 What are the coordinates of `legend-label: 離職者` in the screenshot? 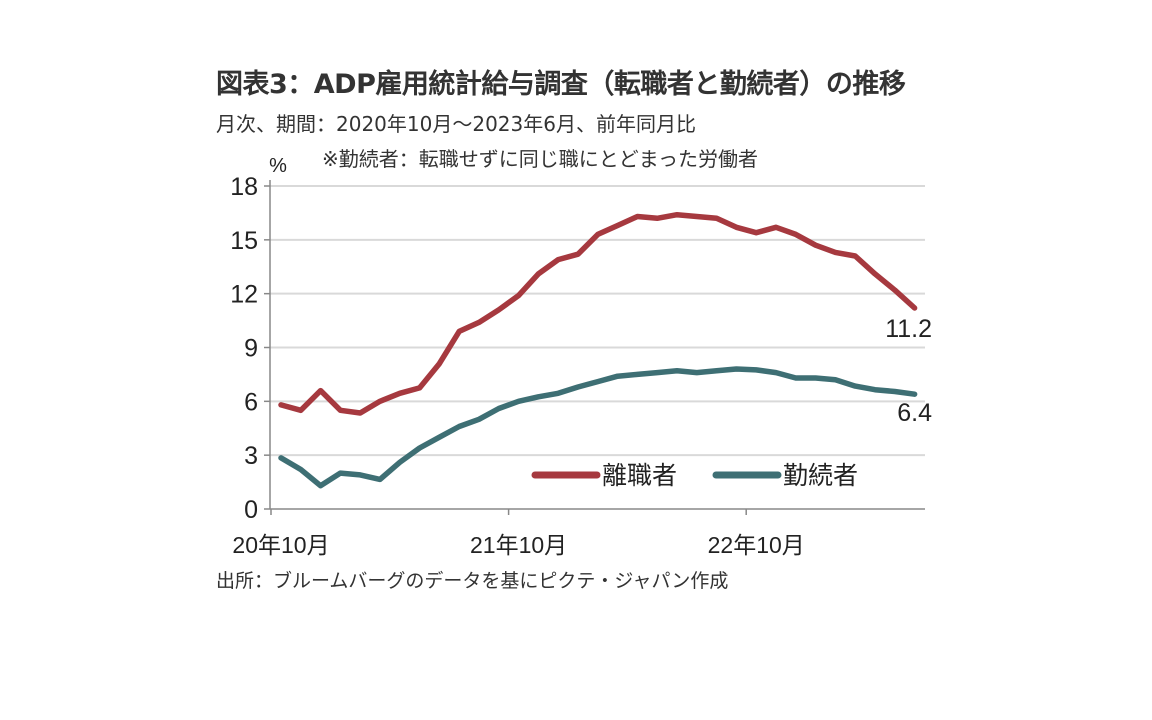 It's located at (639, 476).